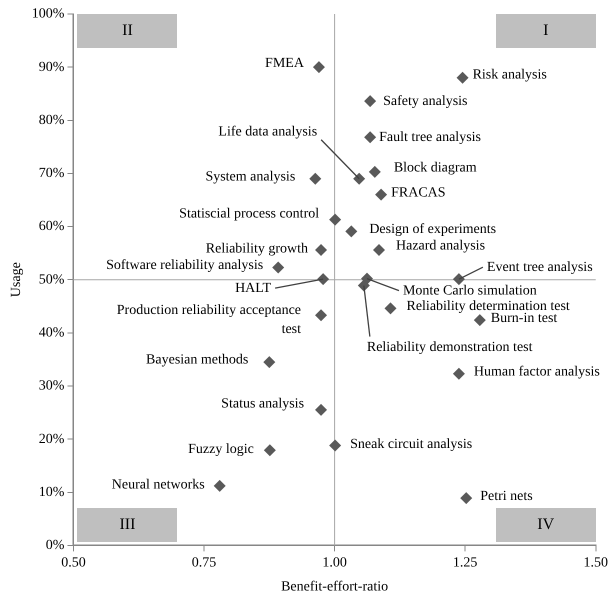  Describe the element at coordinates (51, 120) in the screenshot. I see `y-tick-label: 80%` at that location.